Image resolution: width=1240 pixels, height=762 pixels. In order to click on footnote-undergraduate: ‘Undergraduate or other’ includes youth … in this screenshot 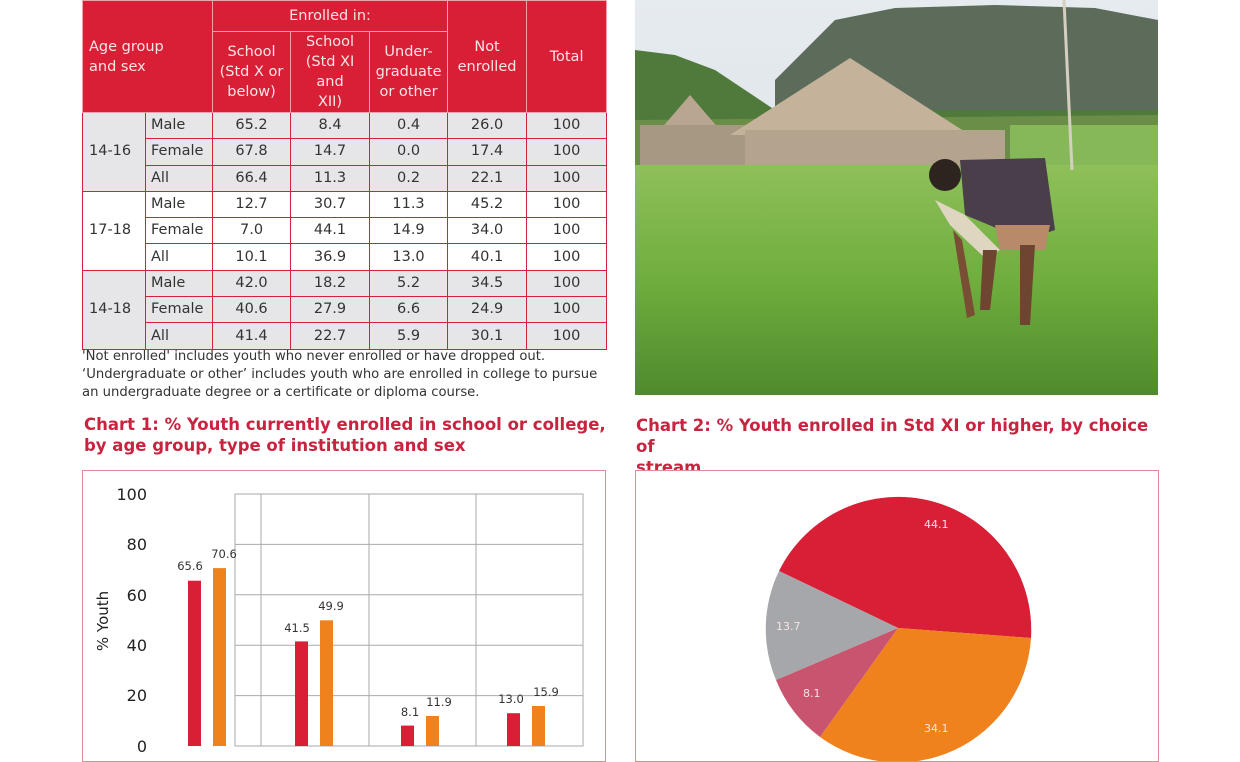, I will do `click(340, 383)`.